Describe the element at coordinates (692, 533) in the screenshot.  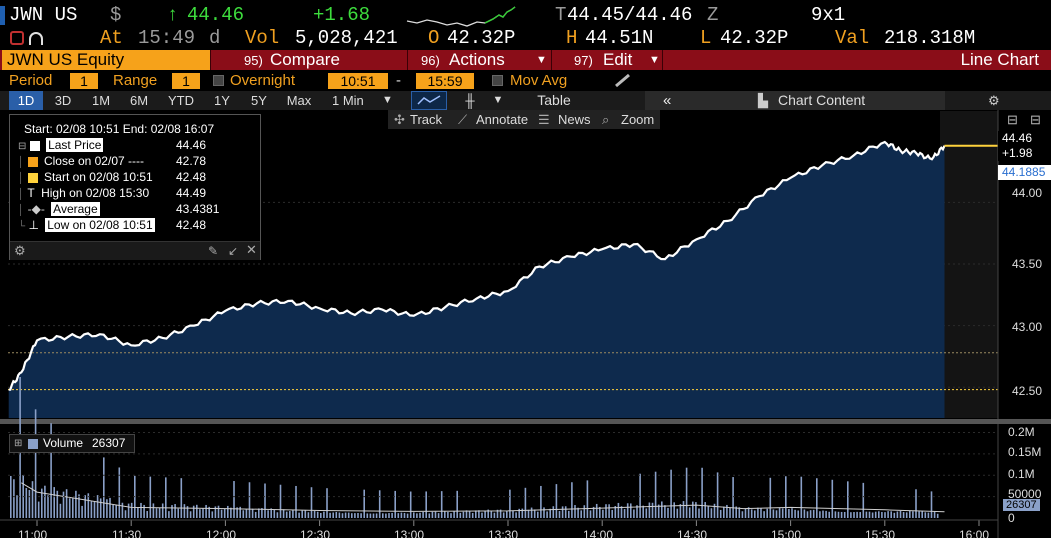
I see `x-tick-label: 14:30` at that location.